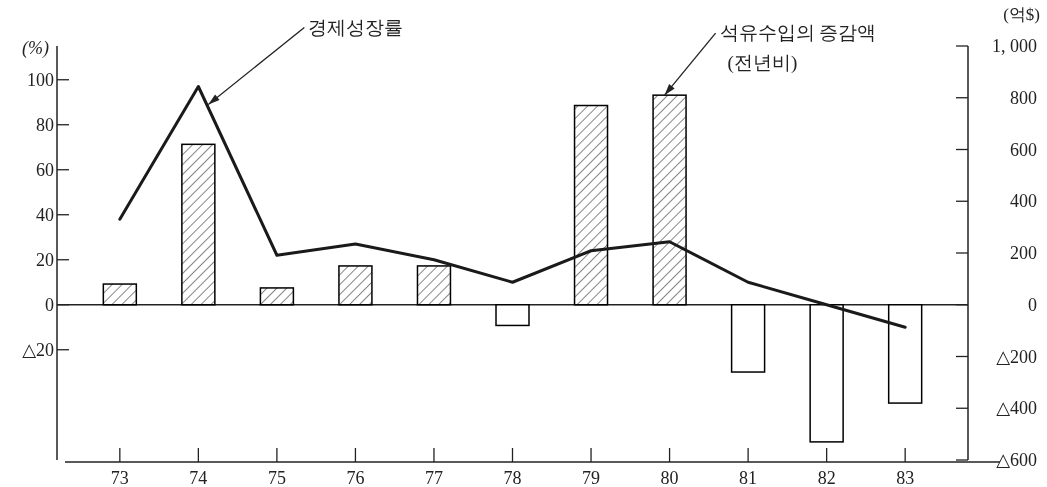 Image resolution: width=1047 pixels, height=487 pixels. I want to click on x-tick-label: 75, so click(276, 477).